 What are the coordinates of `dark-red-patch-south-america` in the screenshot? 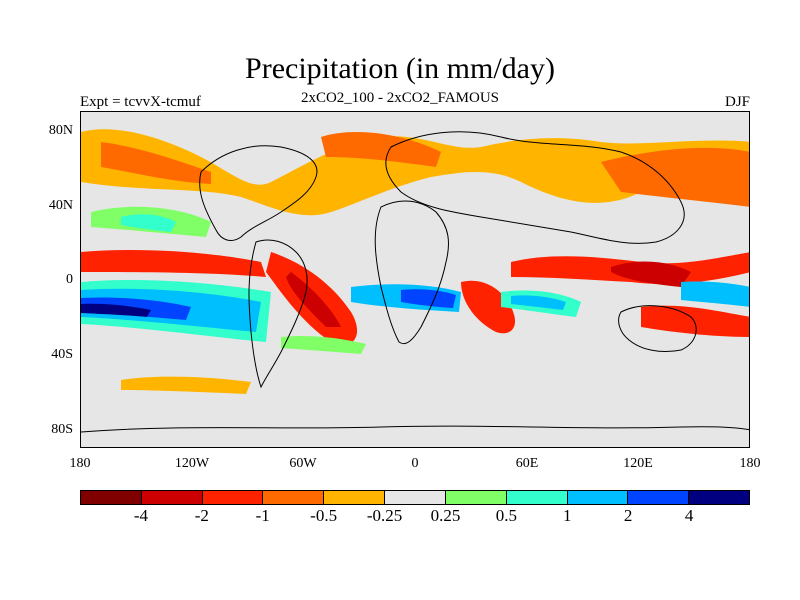 It's located at (313, 299).